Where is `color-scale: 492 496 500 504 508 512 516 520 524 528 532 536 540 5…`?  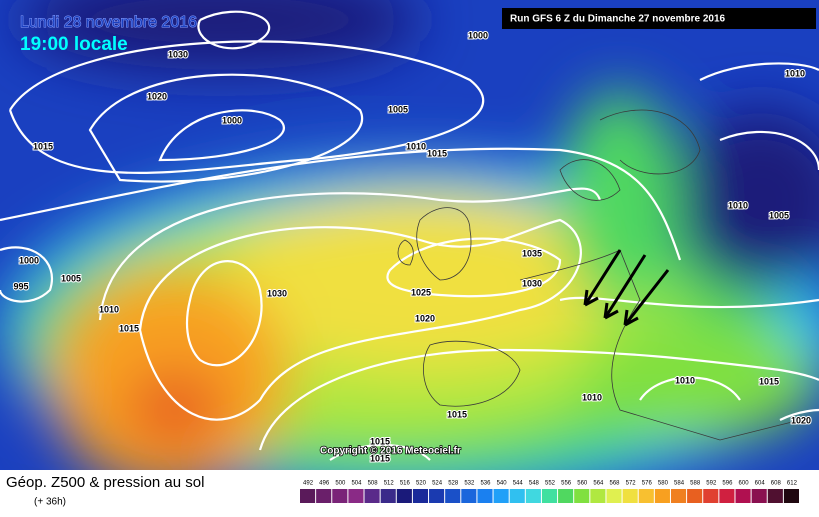 color-scale: 492 496 500 504 508 512 516 520 524 528 532 536 540 5… is located at coordinates (549, 492).